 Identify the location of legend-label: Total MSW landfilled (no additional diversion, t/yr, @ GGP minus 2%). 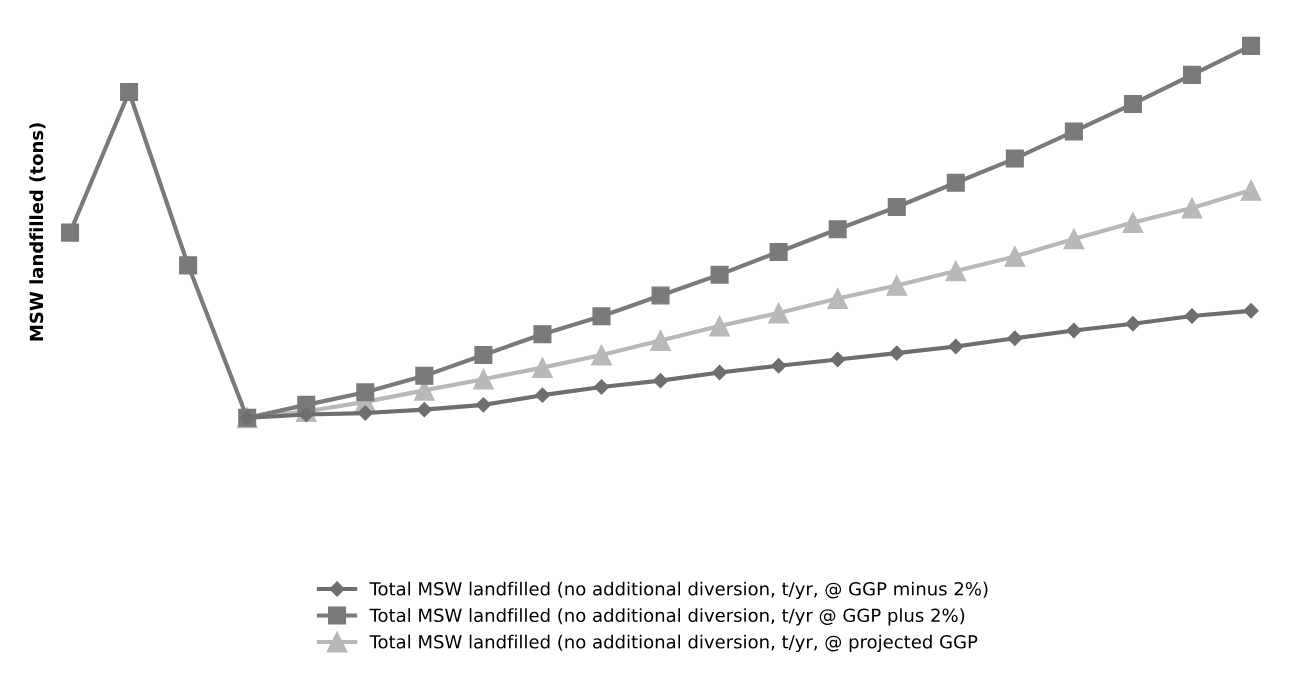
(678, 590).